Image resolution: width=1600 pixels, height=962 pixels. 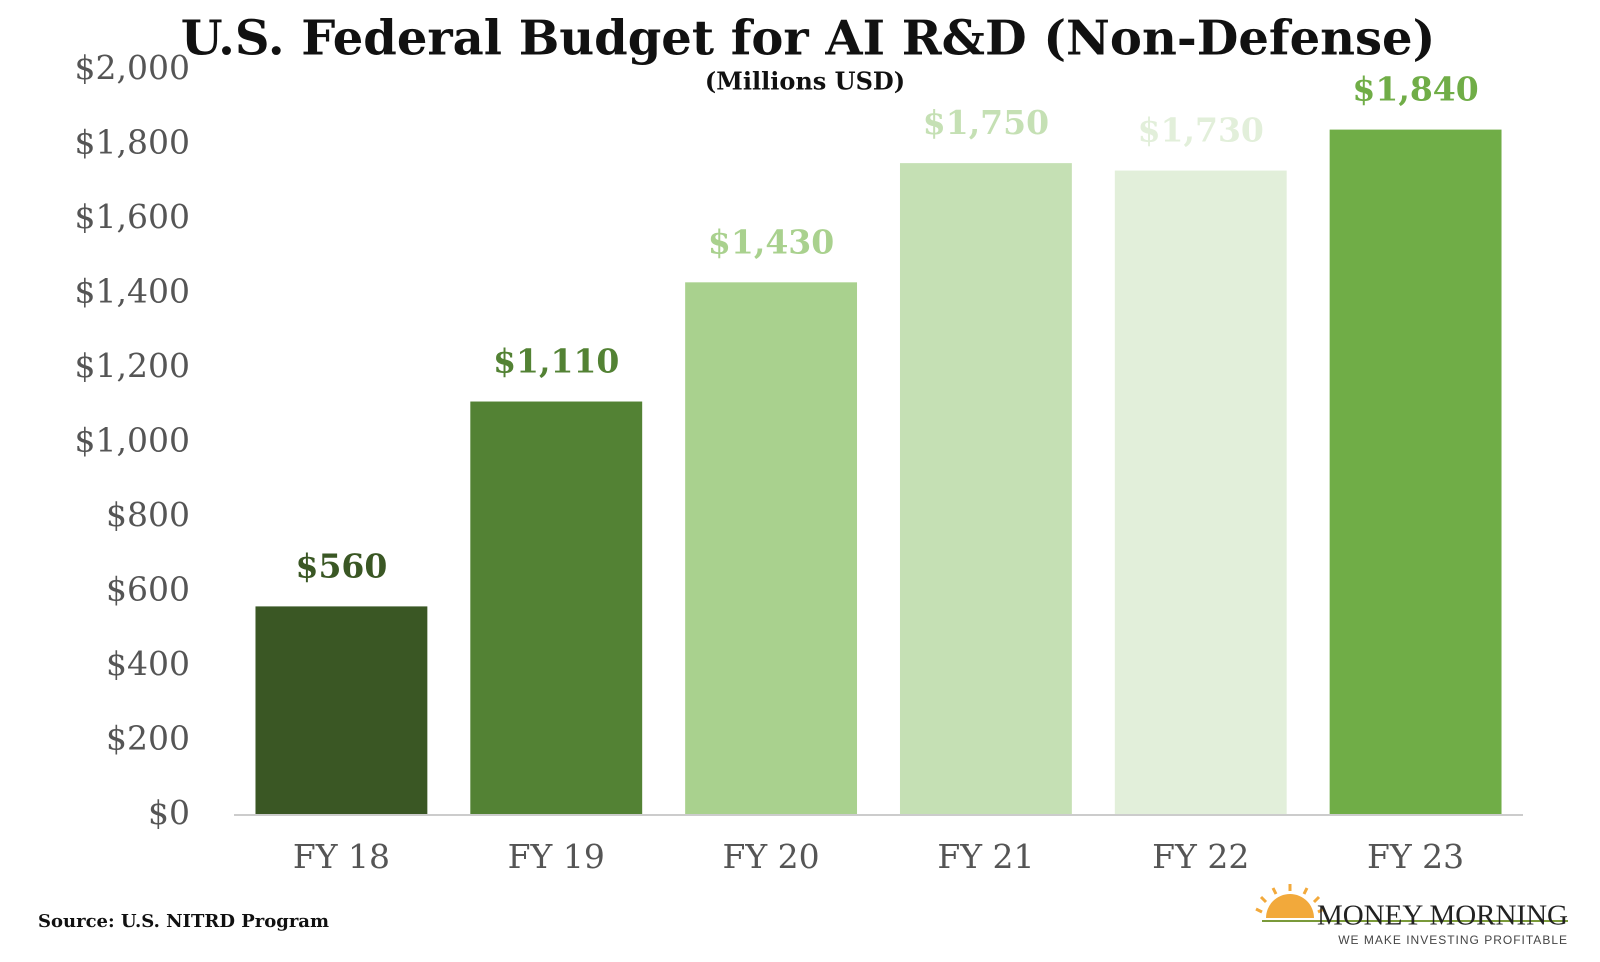 What do you see at coordinates (556, 856) in the screenshot?
I see `x-tick-label: FY 19` at bounding box center [556, 856].